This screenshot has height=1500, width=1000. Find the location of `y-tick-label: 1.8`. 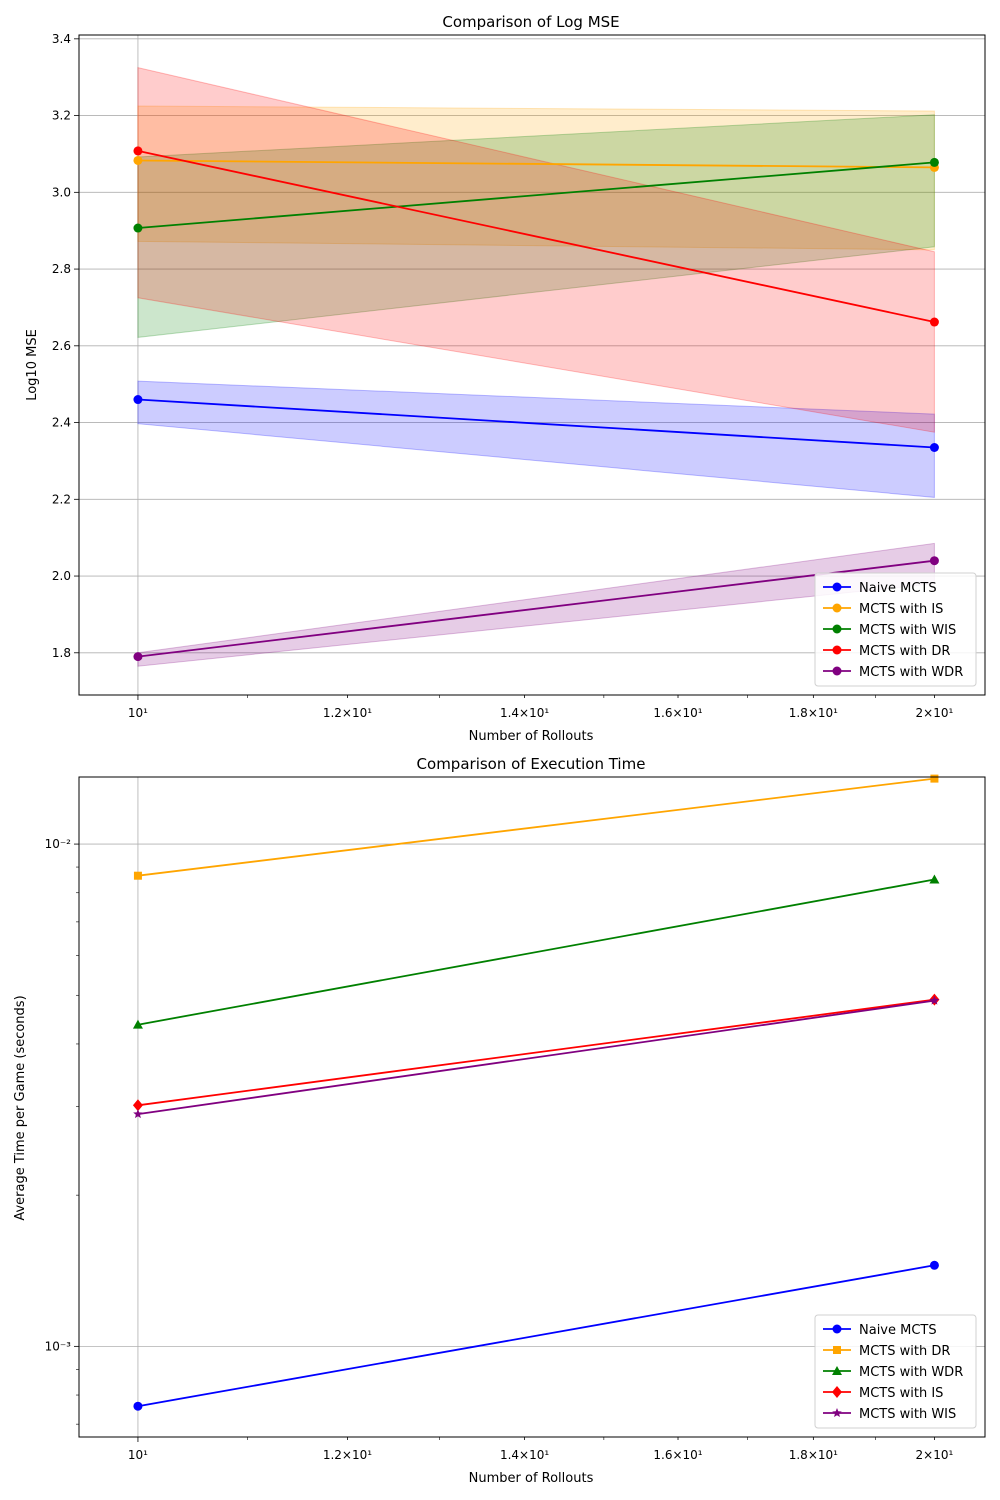

y-tick-label: 1.8 is located at coordinates (61, 653).